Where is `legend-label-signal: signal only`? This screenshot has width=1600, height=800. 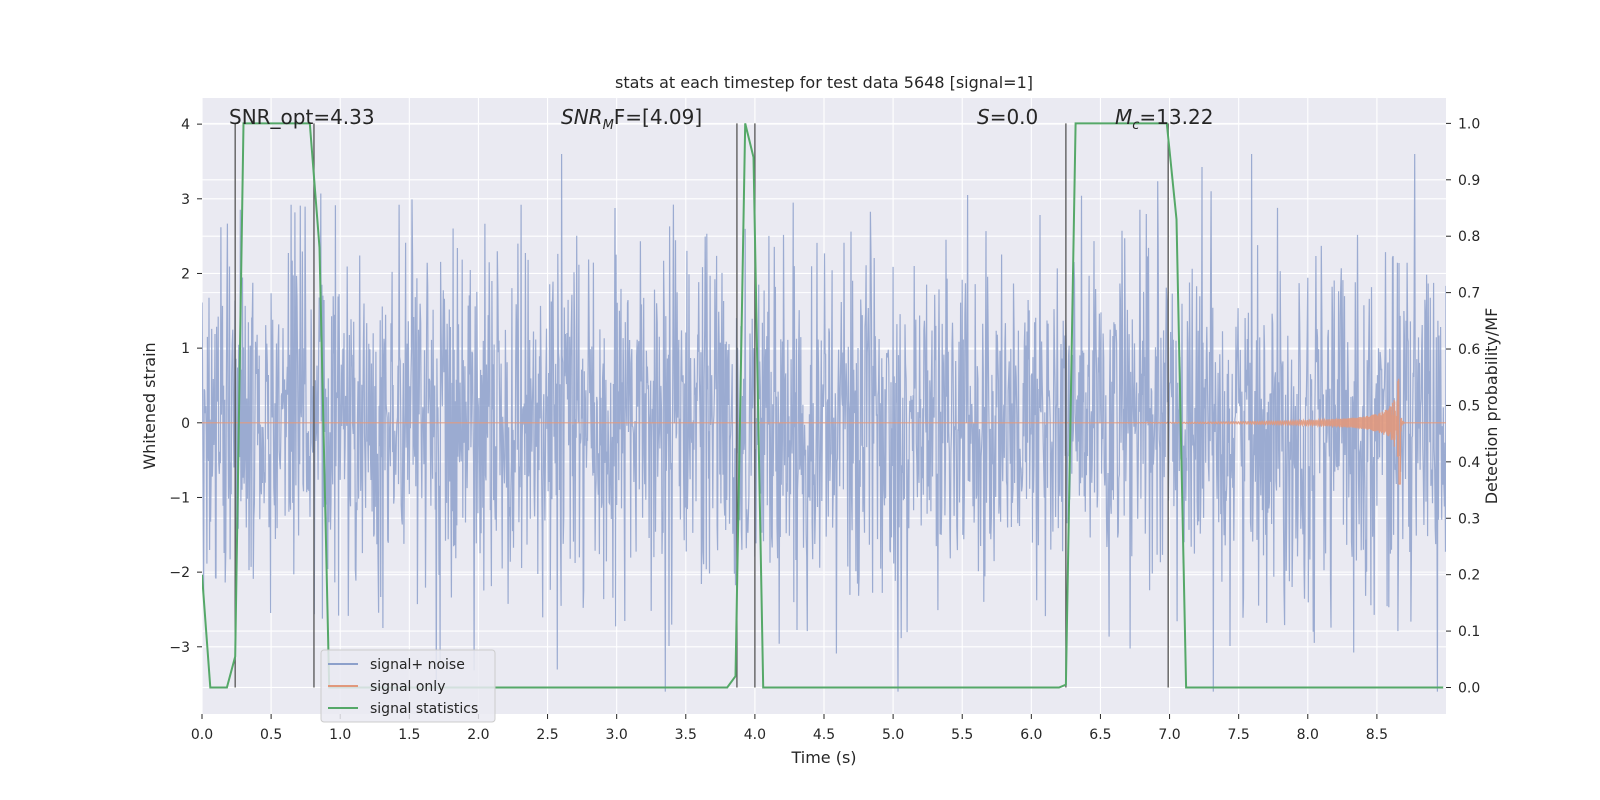
legend-label-signal: signal only is located at coordinates (407, 687).